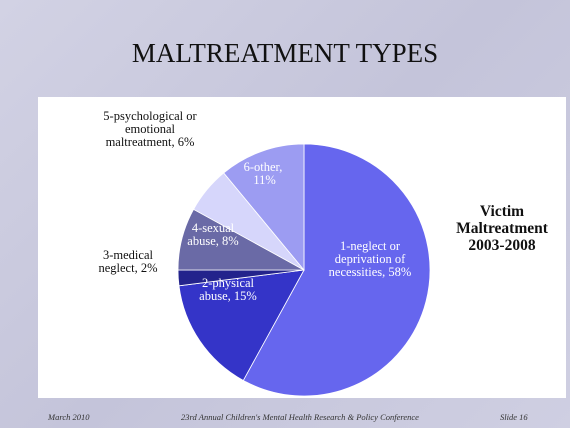  Describe the element at coordinates (69, 417) in the screenshot. I see `footer-date: March 2010` at that location.